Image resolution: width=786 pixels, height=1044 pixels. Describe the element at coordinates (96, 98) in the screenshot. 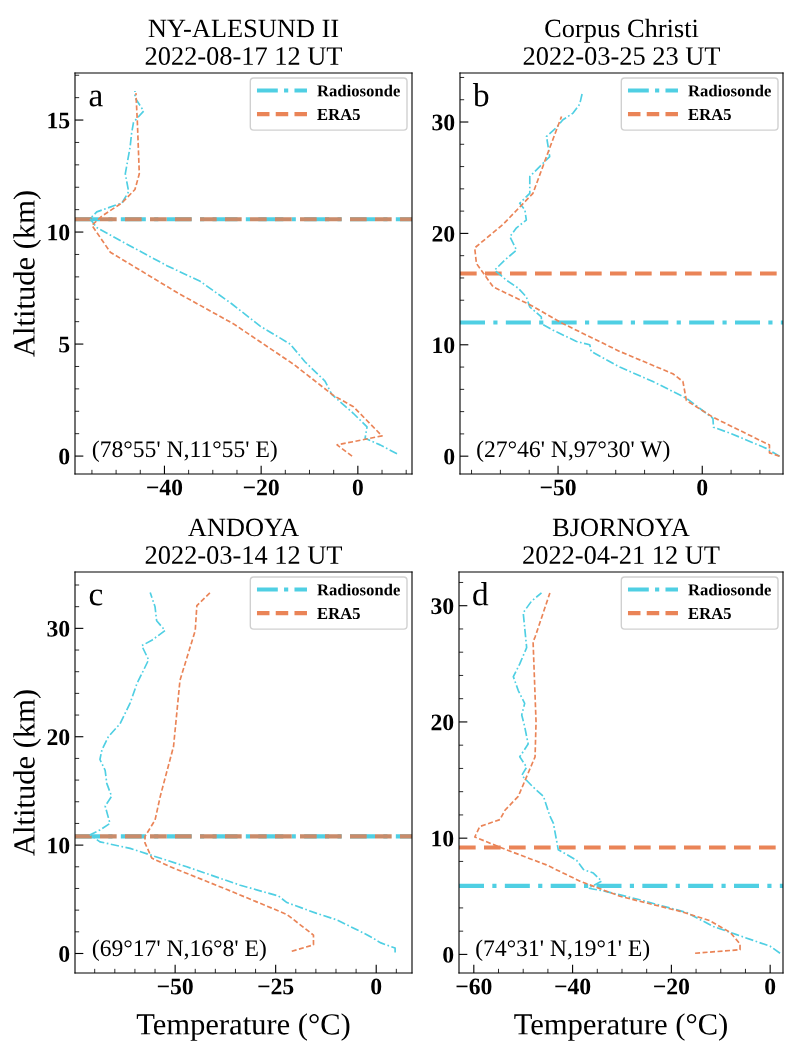

I see `annotation: a` at that location.